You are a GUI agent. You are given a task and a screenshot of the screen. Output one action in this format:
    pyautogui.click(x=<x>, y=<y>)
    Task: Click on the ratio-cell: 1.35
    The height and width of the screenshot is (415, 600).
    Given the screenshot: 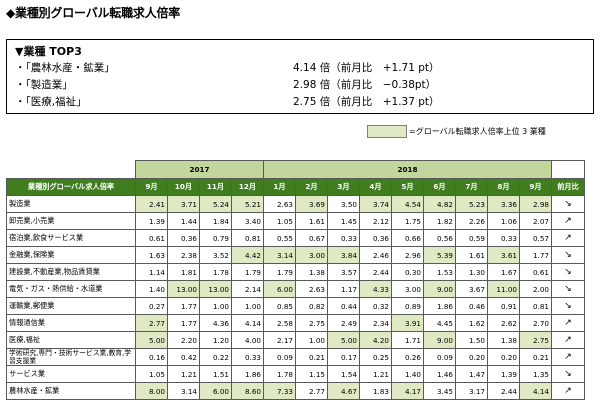 What is the action you would take?
    pyautogui.click(x=535, y=374)
    